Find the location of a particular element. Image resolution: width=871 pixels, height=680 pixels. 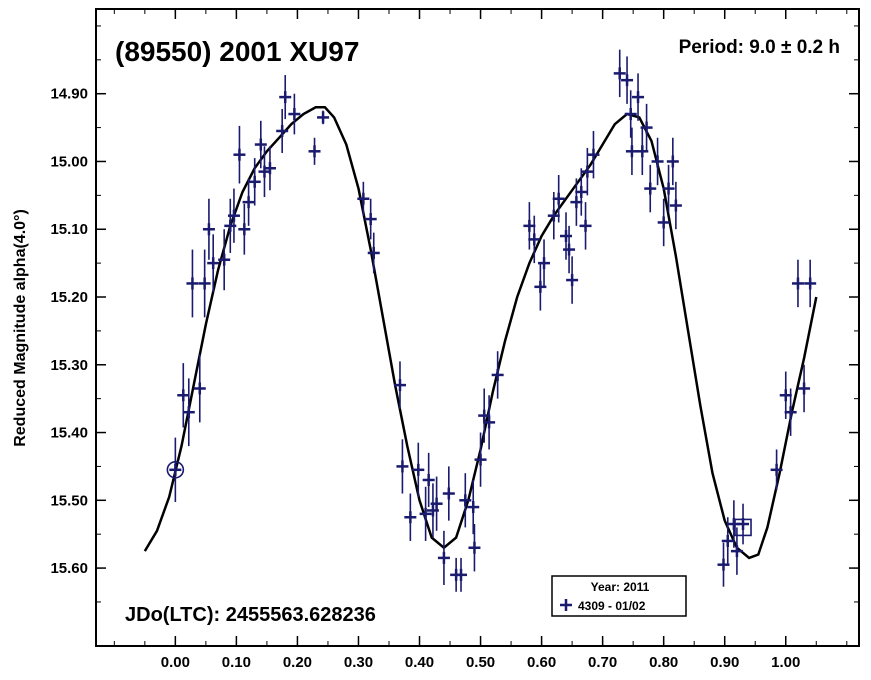

square-marker is located at coordinates (743, 527).